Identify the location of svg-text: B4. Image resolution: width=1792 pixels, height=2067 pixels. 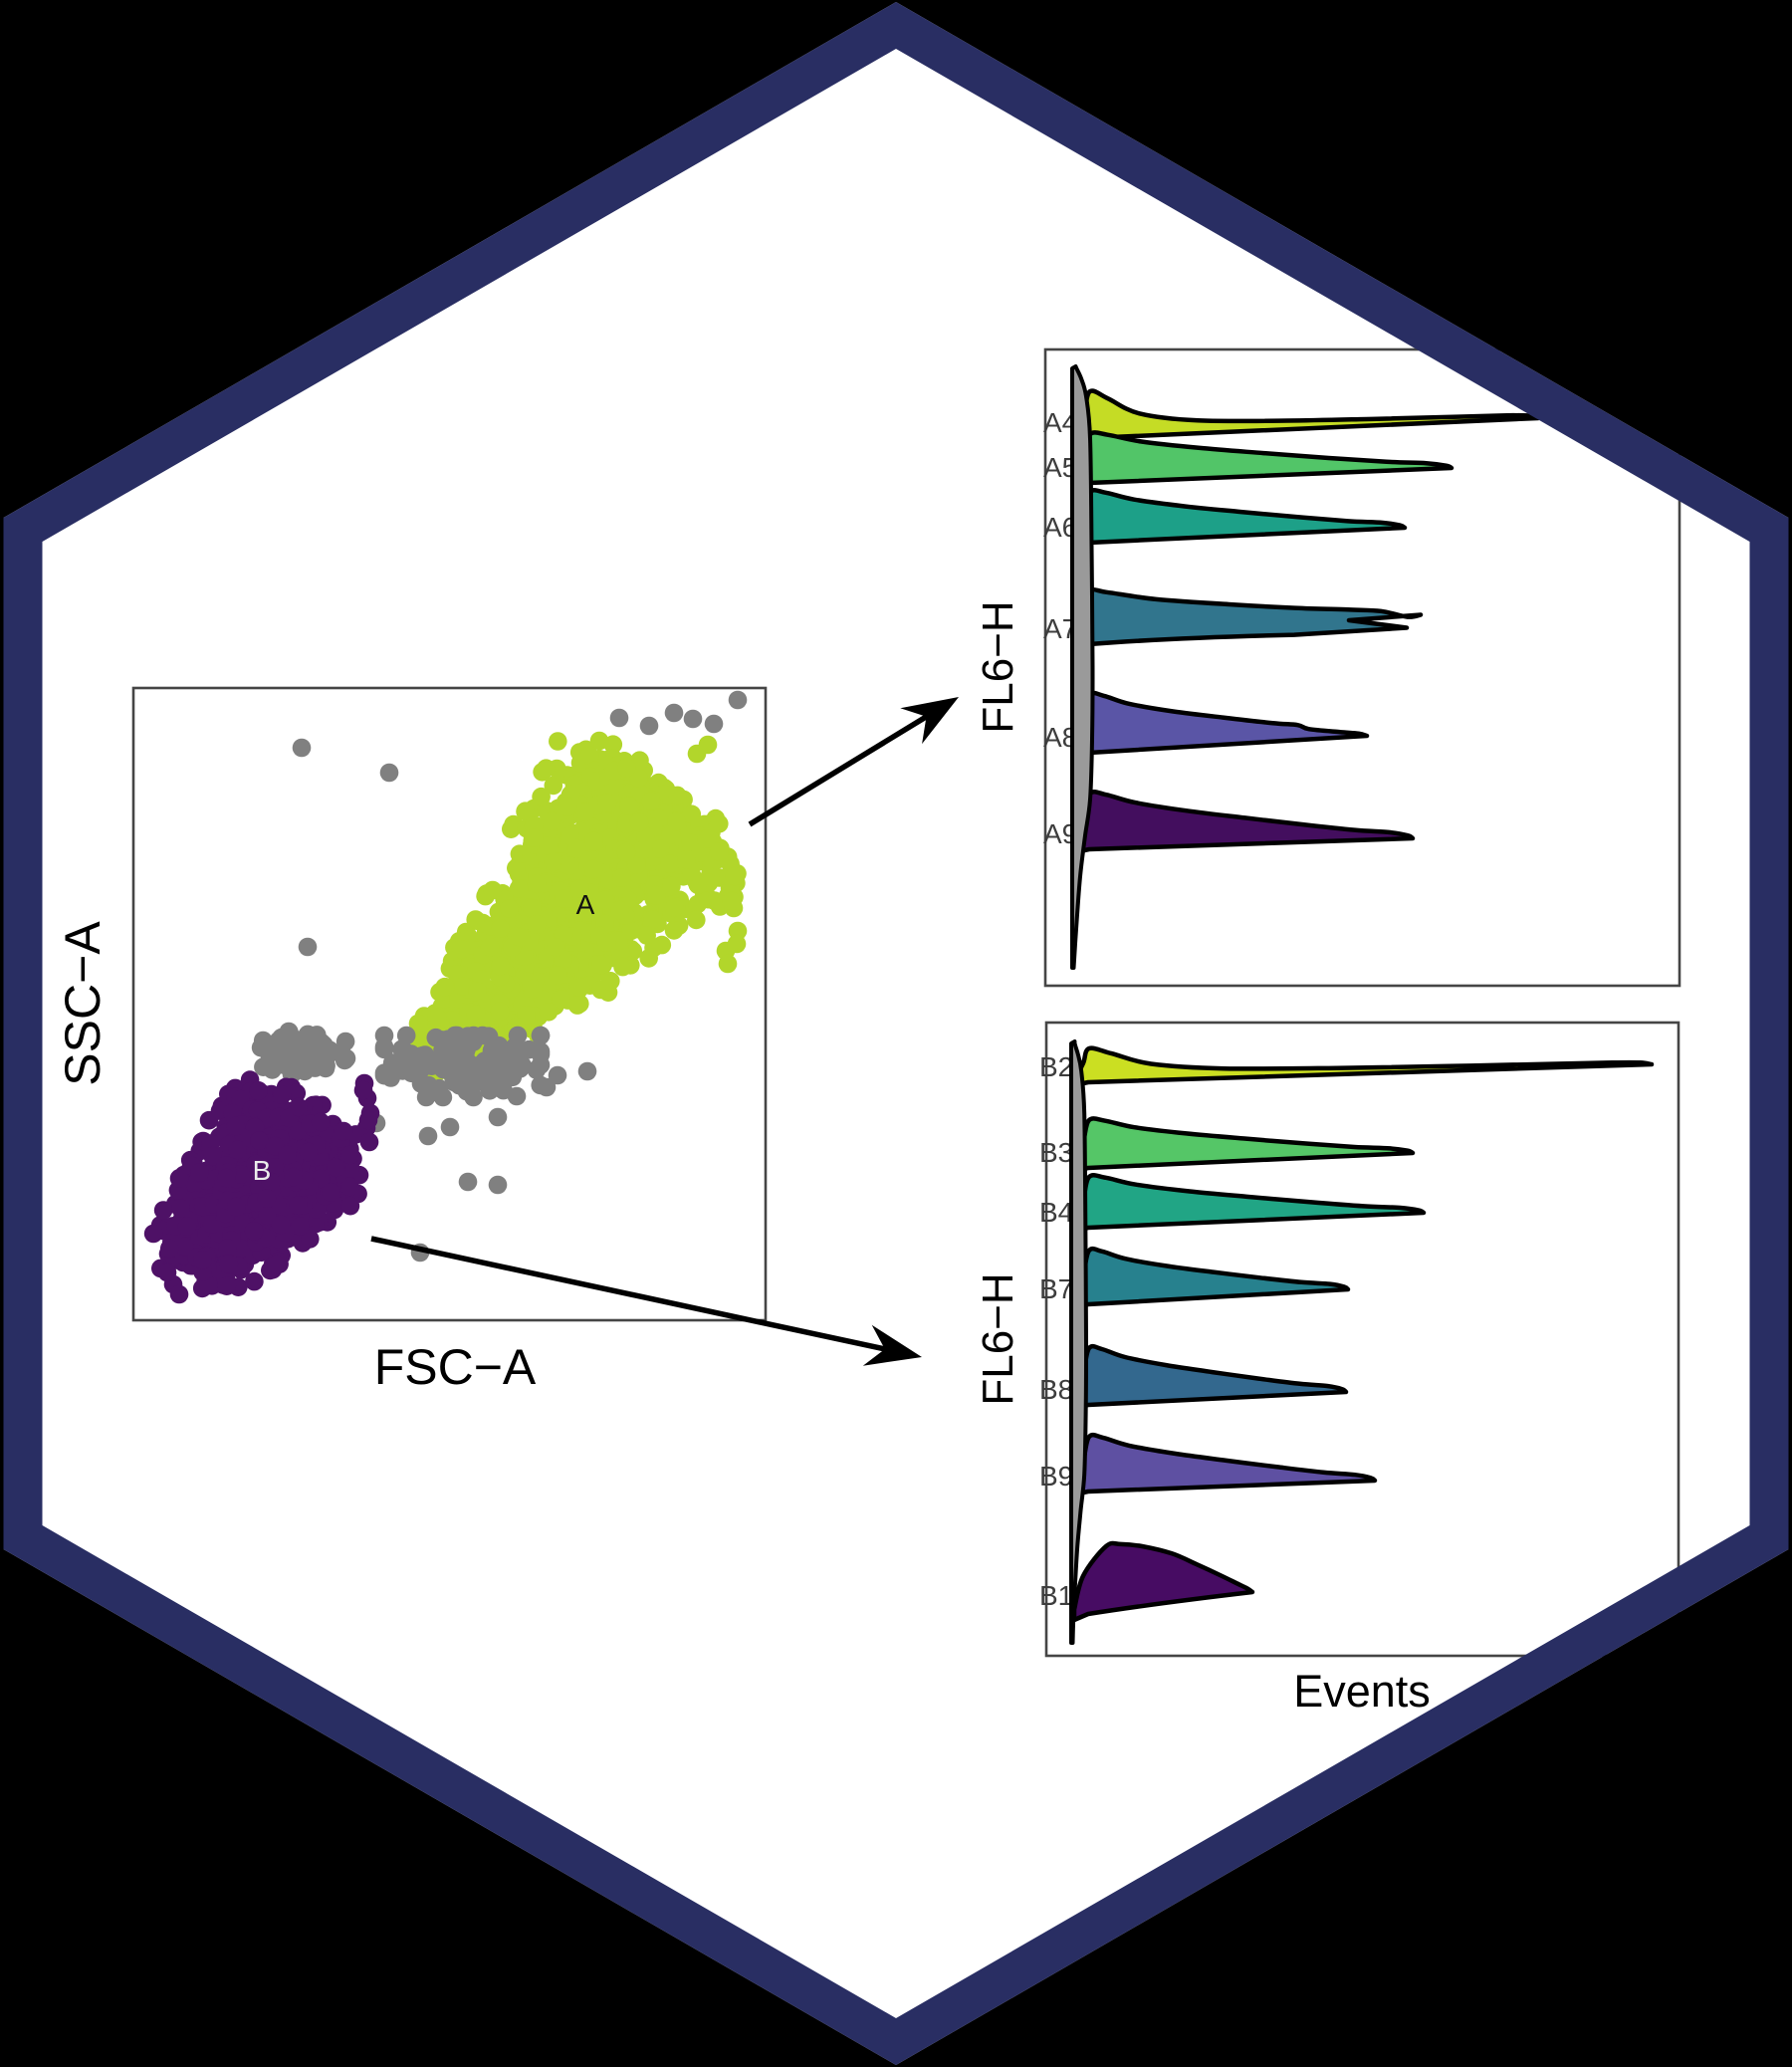
(1056, 1212).